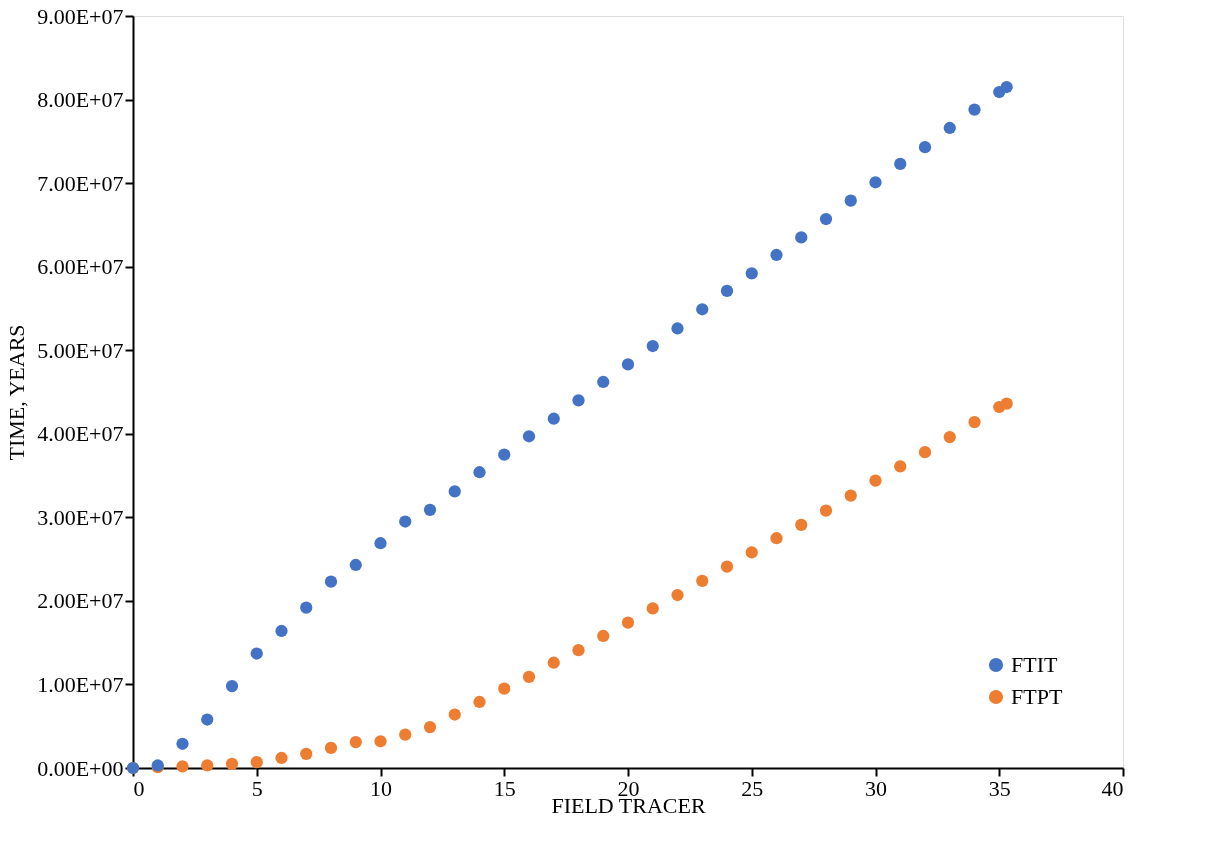  Describe the element at coordinates (999, 788) in the screenshot. I see `x-tick-label: 35` at that location.